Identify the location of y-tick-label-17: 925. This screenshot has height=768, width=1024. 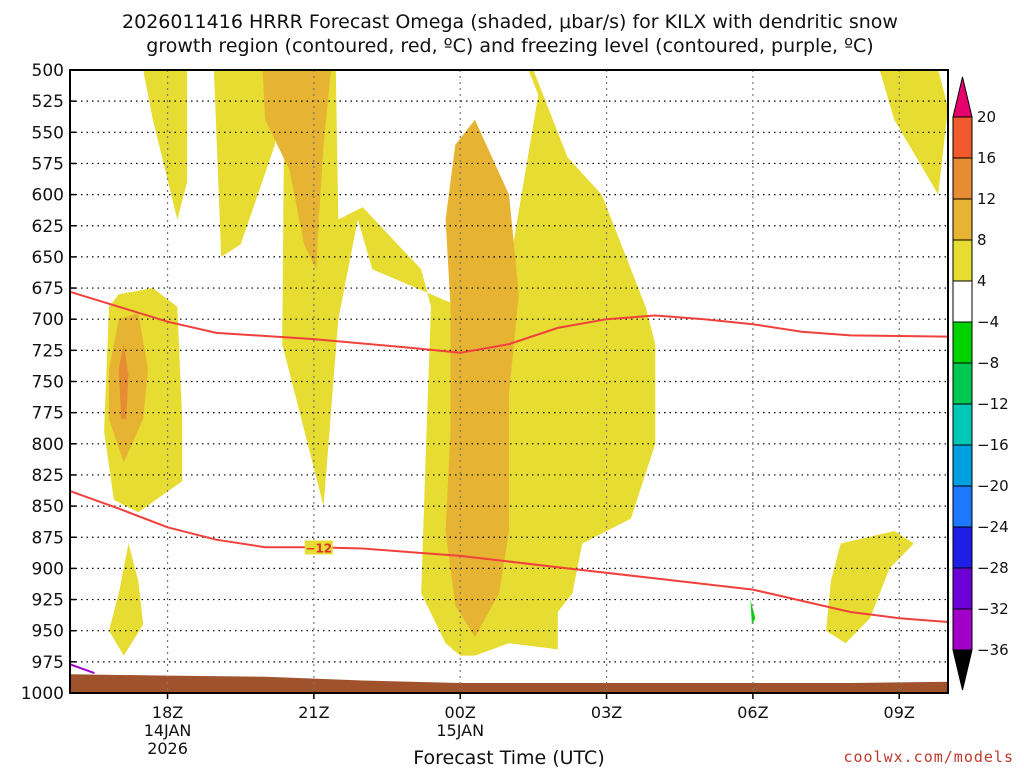
(48, 601).